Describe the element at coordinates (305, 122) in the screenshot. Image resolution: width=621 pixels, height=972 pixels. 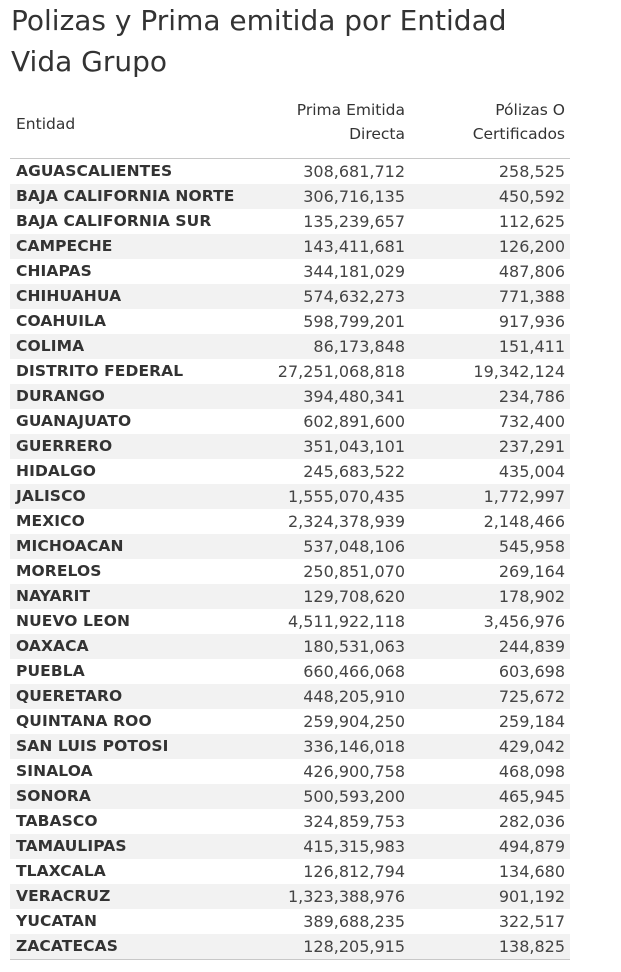
I see `column-header-prima: Prima Emitida Directa` at that location.